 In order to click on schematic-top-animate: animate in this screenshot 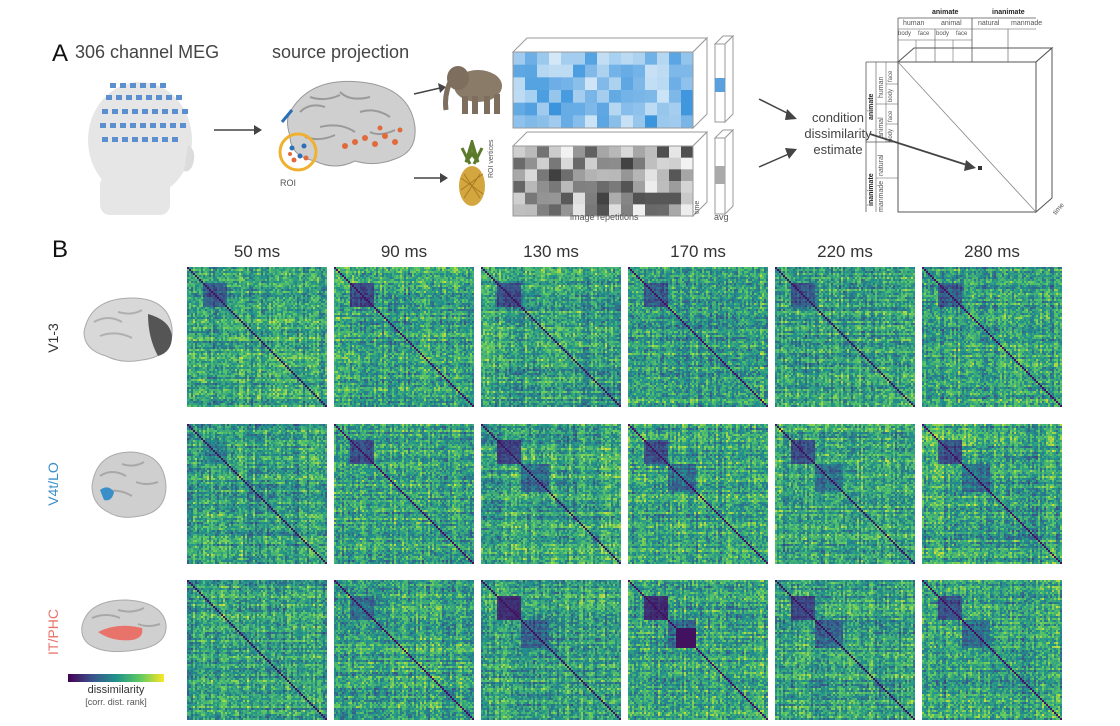, I will do `click(945, 12)`.